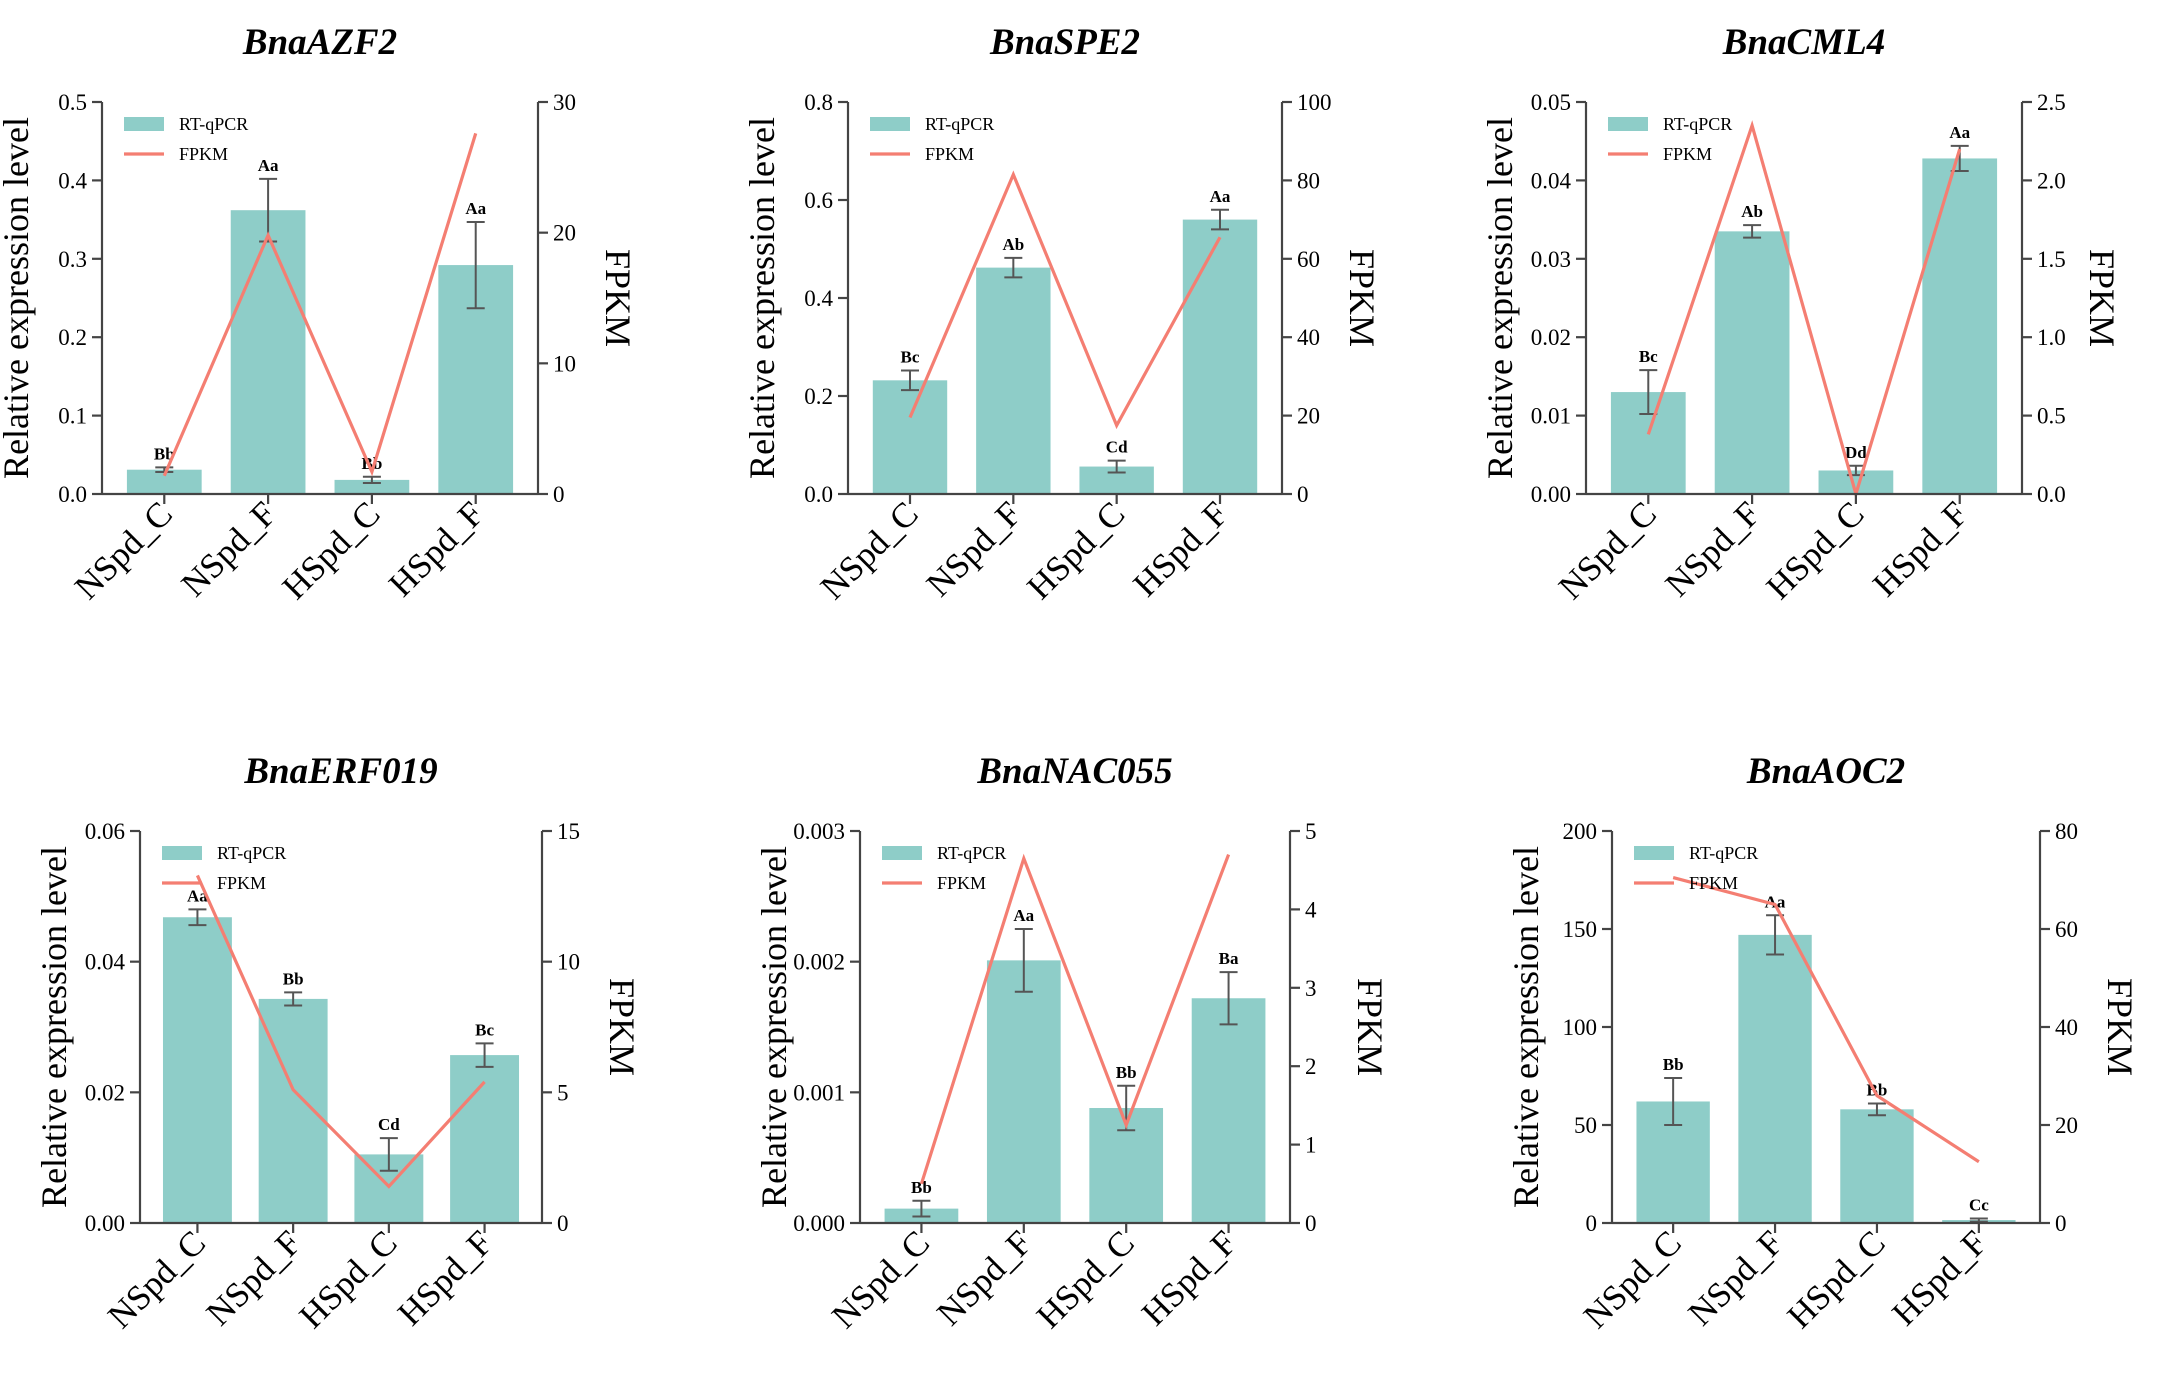 The height and width of the screenshot is (1397, 2175). Describe the element at coordinates (818, 200) in the screenshot. I see `left-tick-label: 0.6` at that location.